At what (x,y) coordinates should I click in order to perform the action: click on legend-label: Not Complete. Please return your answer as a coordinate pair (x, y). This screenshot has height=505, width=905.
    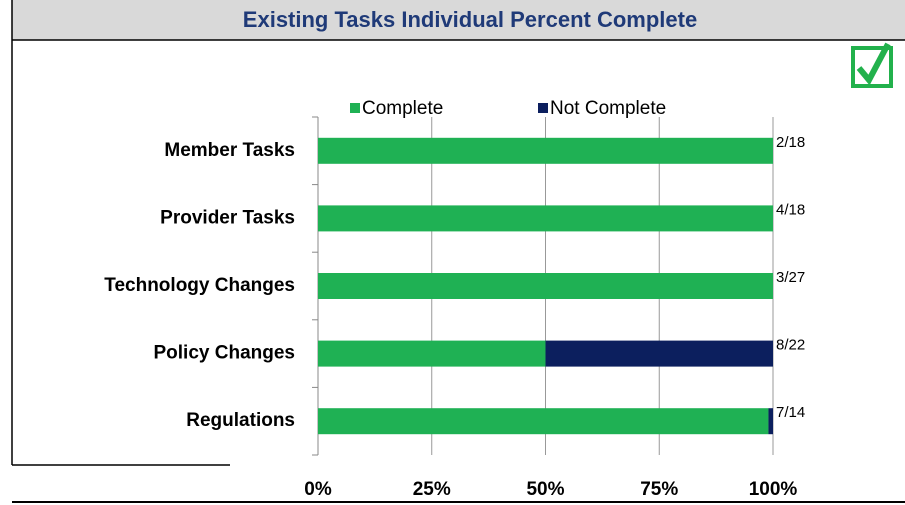
    Looking at the image, I should click on (608, 108).